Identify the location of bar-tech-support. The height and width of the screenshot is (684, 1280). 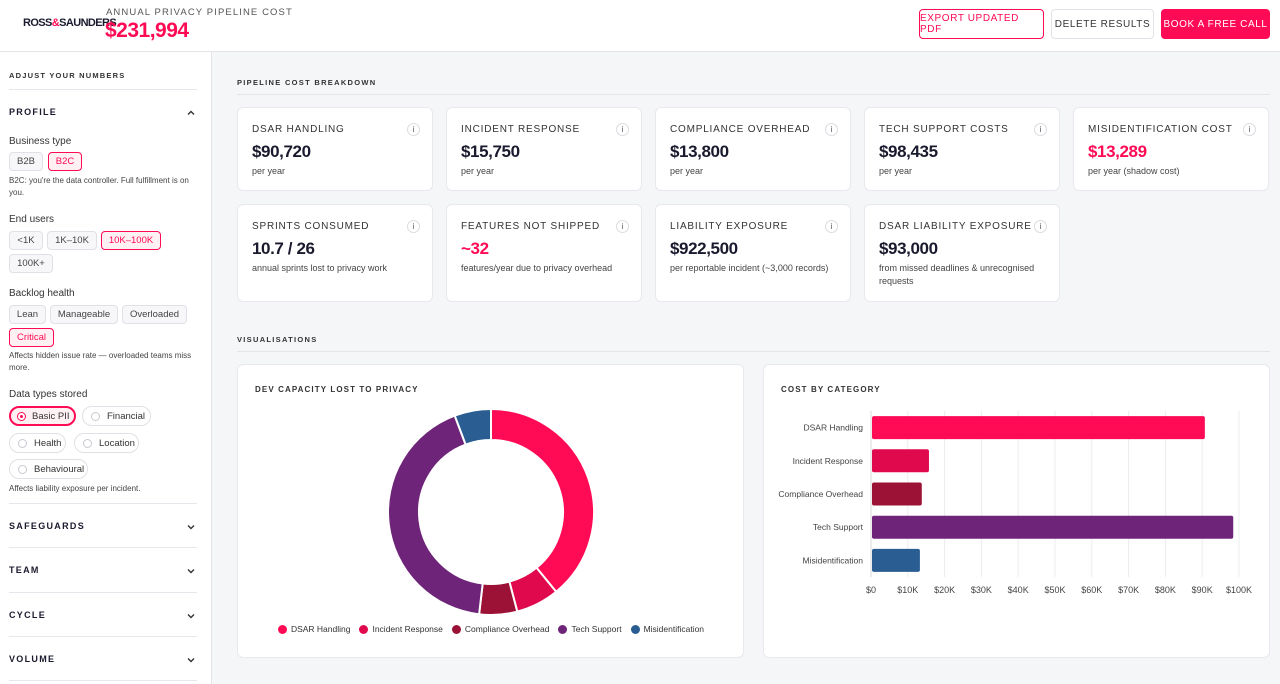
(1053, 527).